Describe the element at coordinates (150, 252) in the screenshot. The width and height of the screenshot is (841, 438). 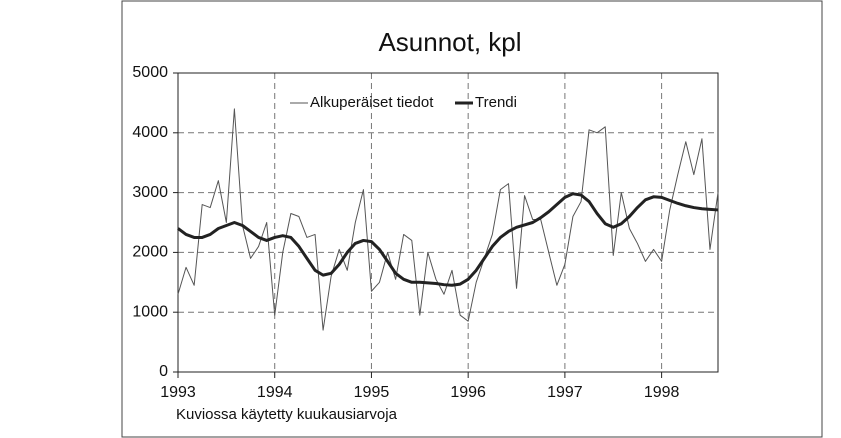
I see `y-tick-label: 2000` at that location.